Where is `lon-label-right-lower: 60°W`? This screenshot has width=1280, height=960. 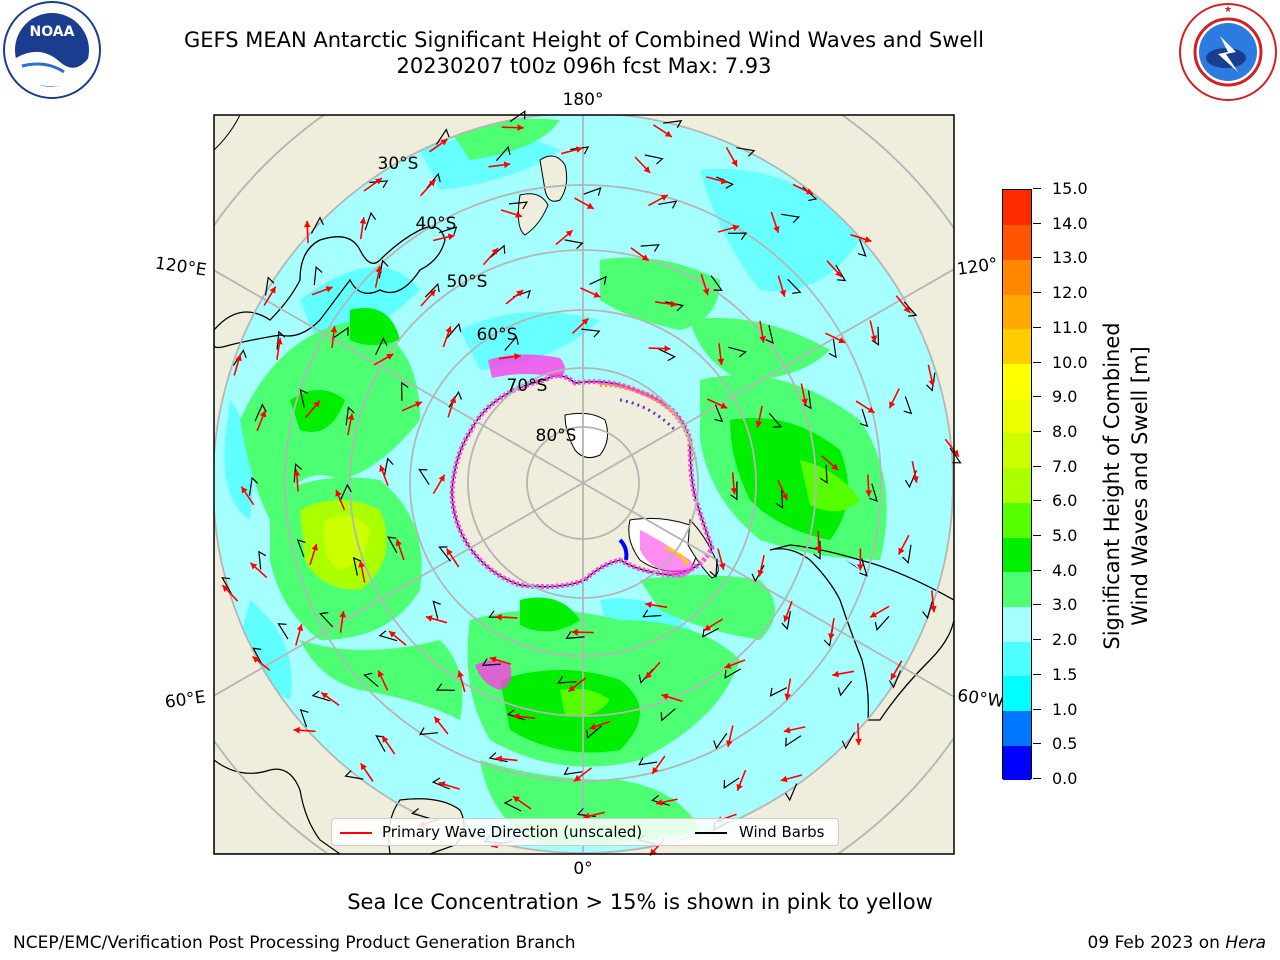 lon-label-right-lower: 60°W is located at coordinates (980, 699).